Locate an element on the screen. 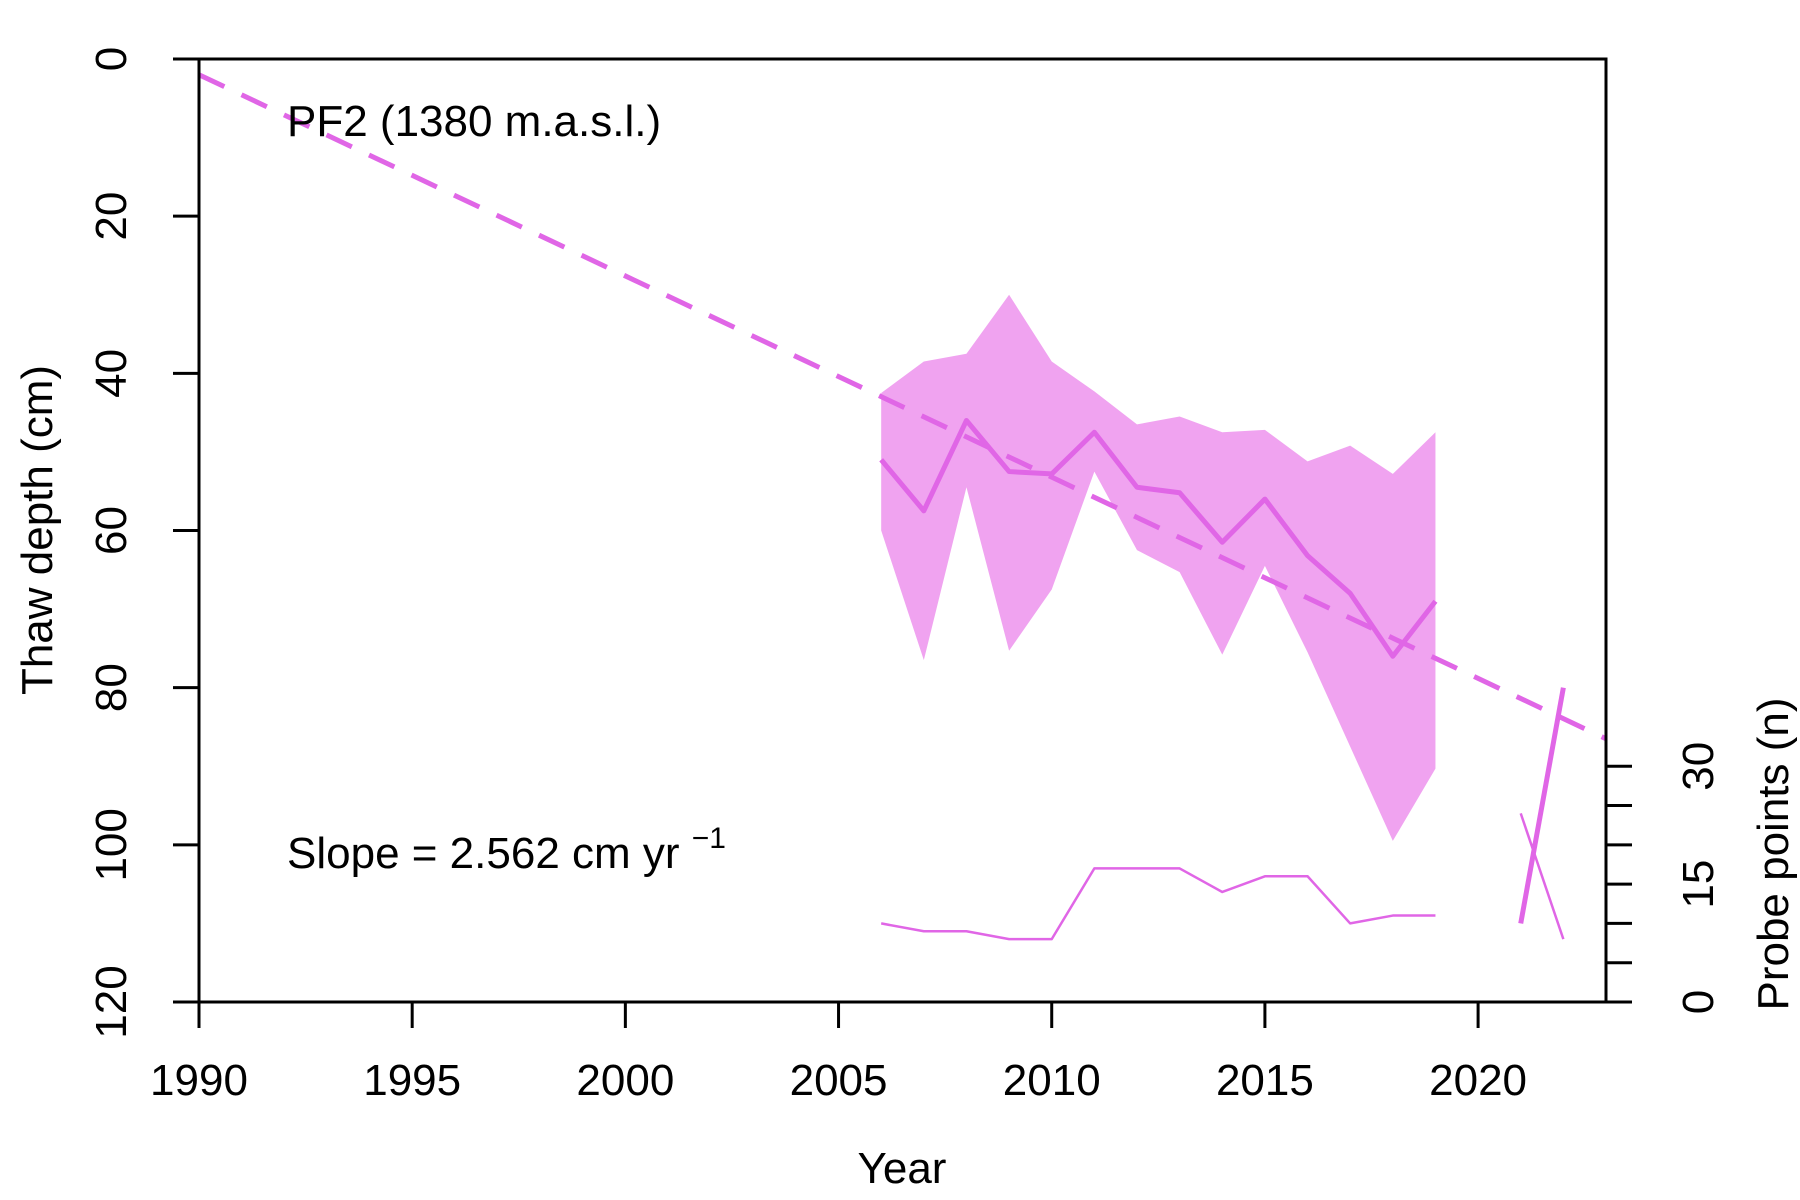 Image resolution: width=1800 pixels, height=1200 pixels. right-tick-label: 30 is located at coordinates (1698, 766).